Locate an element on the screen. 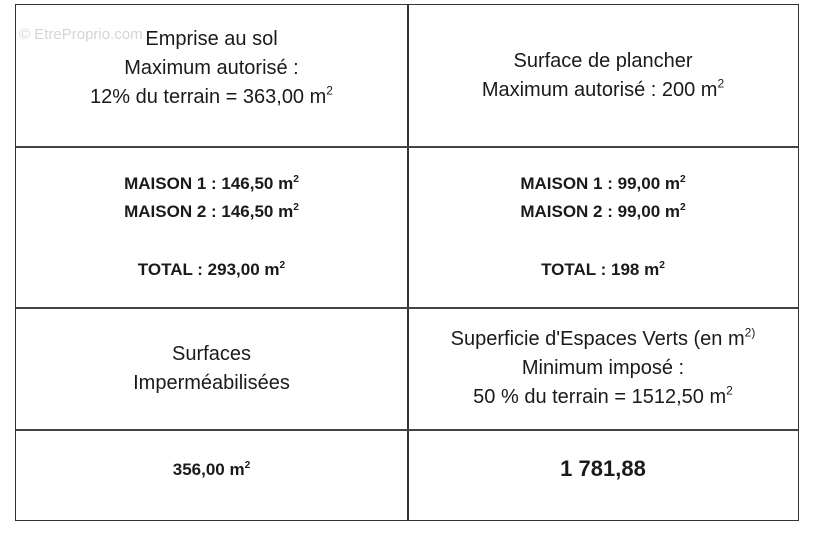 Image resolution: width=817 pixels, height=540 pixels. text-line: 50 % du terrain = 1512,50 m2 is located at coordinates (603, 397).